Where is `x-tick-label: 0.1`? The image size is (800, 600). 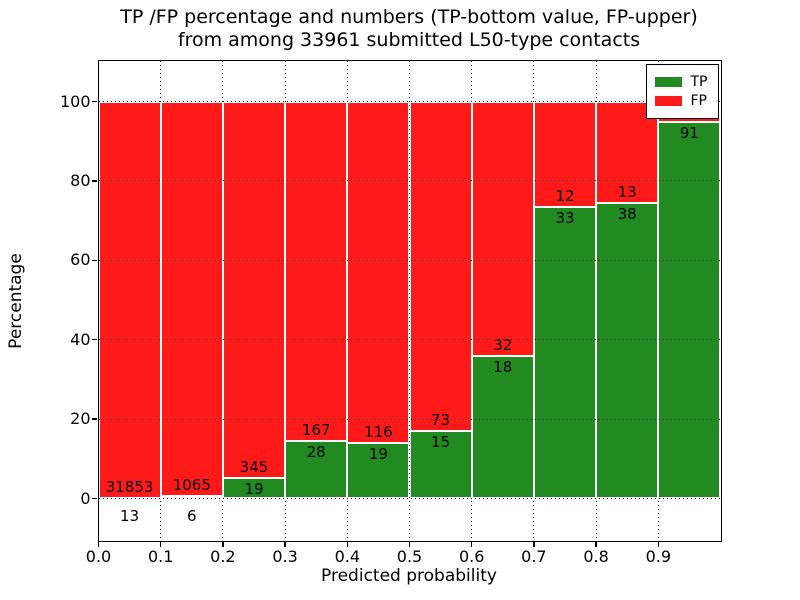 x-tick-label: 0.1 is located at coordinates (160, 556).